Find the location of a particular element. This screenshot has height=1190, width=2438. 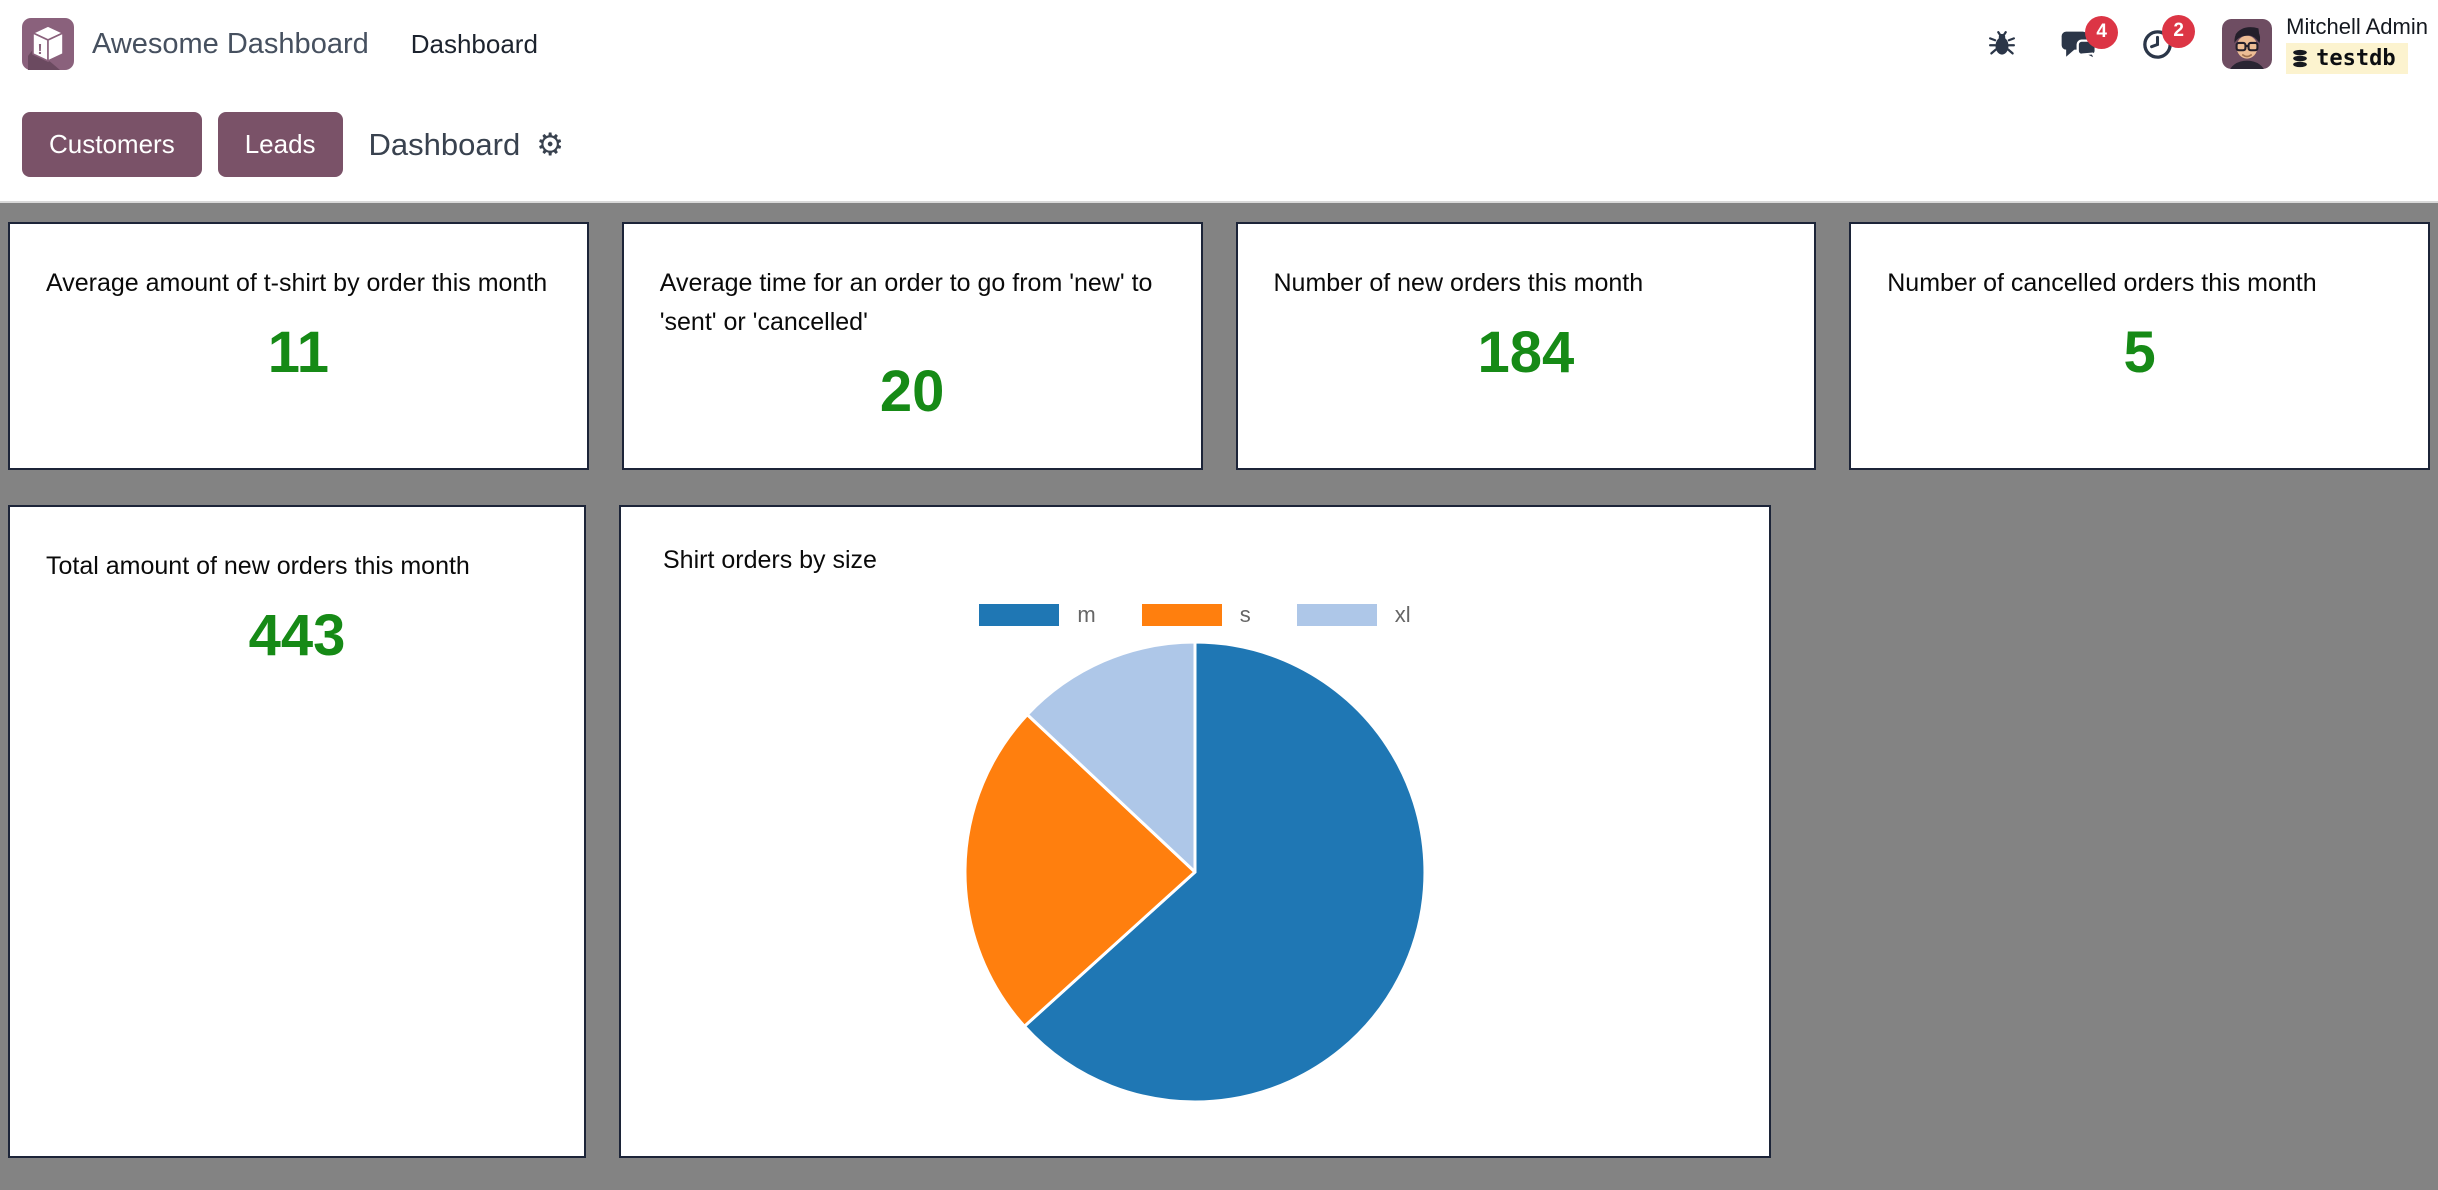

user-menu-toggle: Mitchell Admin testdb is located at coordinates (2325, 44).